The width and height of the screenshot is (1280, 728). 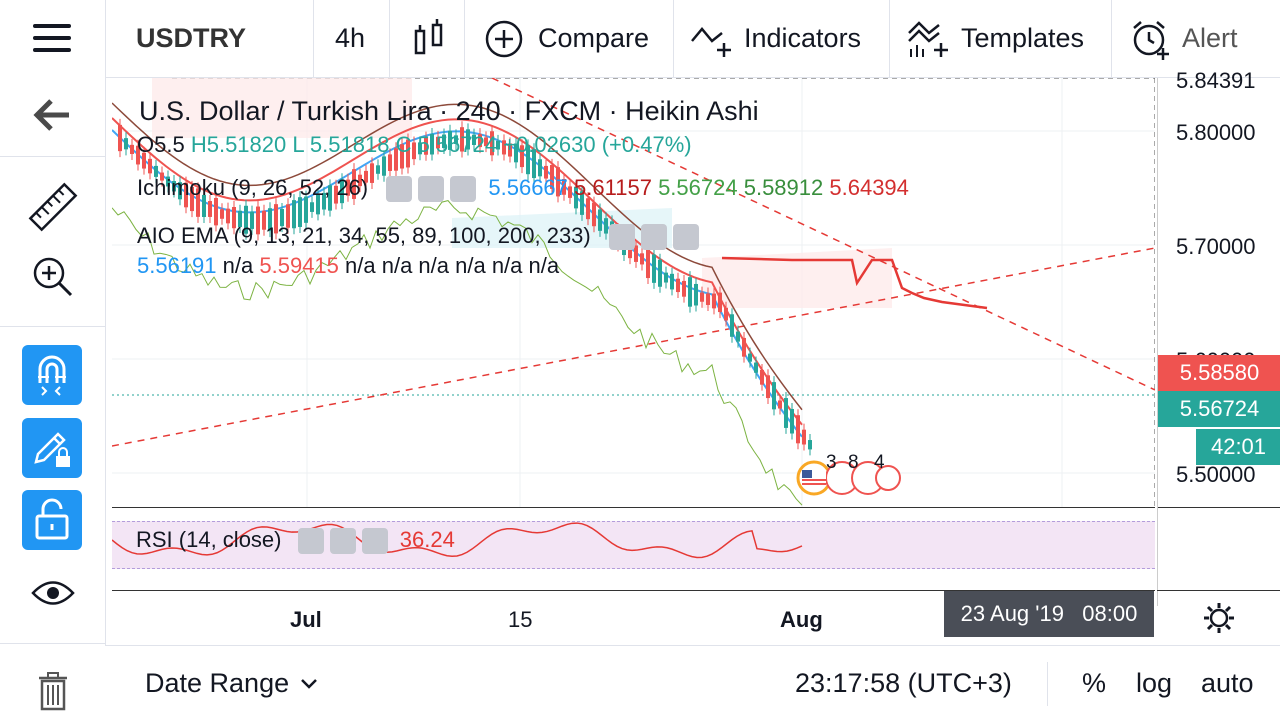 I want to click on templates-button: Templates, so click(x=995, y=38).